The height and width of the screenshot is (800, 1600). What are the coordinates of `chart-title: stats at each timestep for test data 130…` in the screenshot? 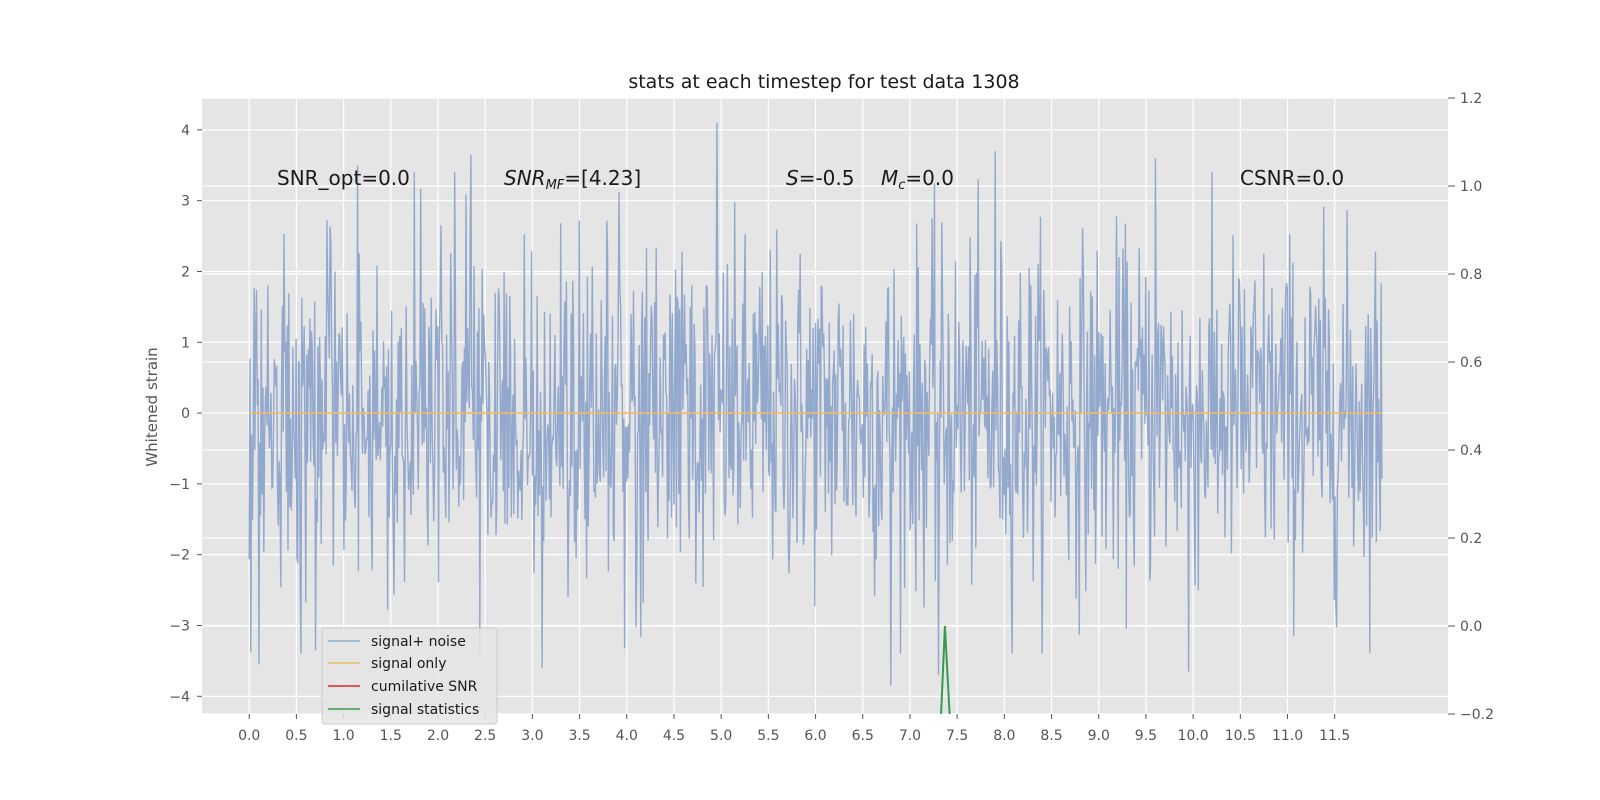 It's located at (823, 82).